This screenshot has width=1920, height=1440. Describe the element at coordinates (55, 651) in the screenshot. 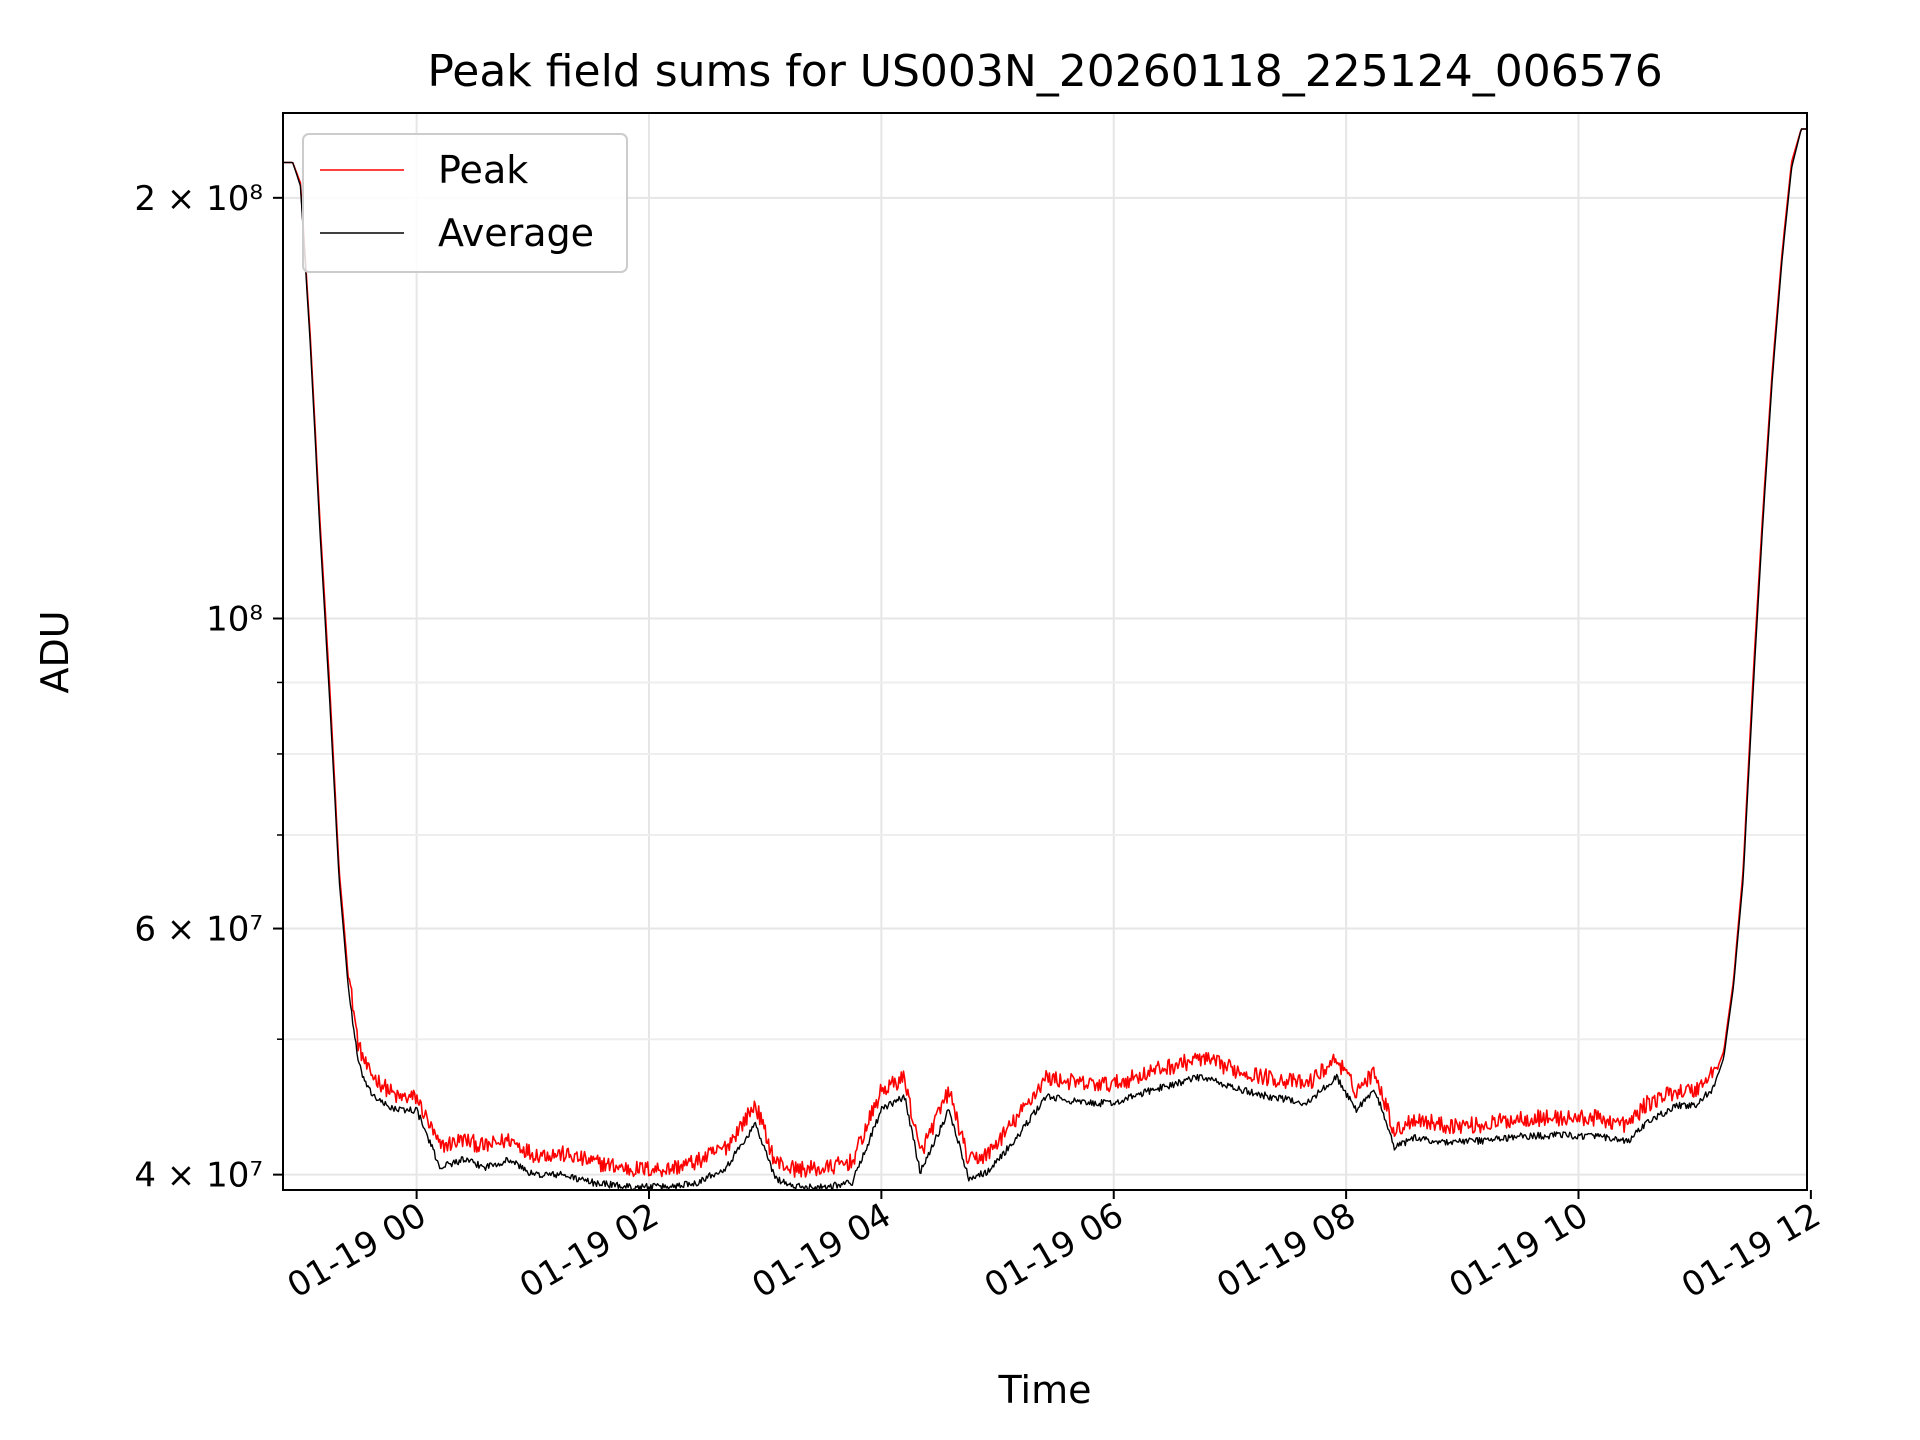

I see `y-axis-label: ADU` at that location.